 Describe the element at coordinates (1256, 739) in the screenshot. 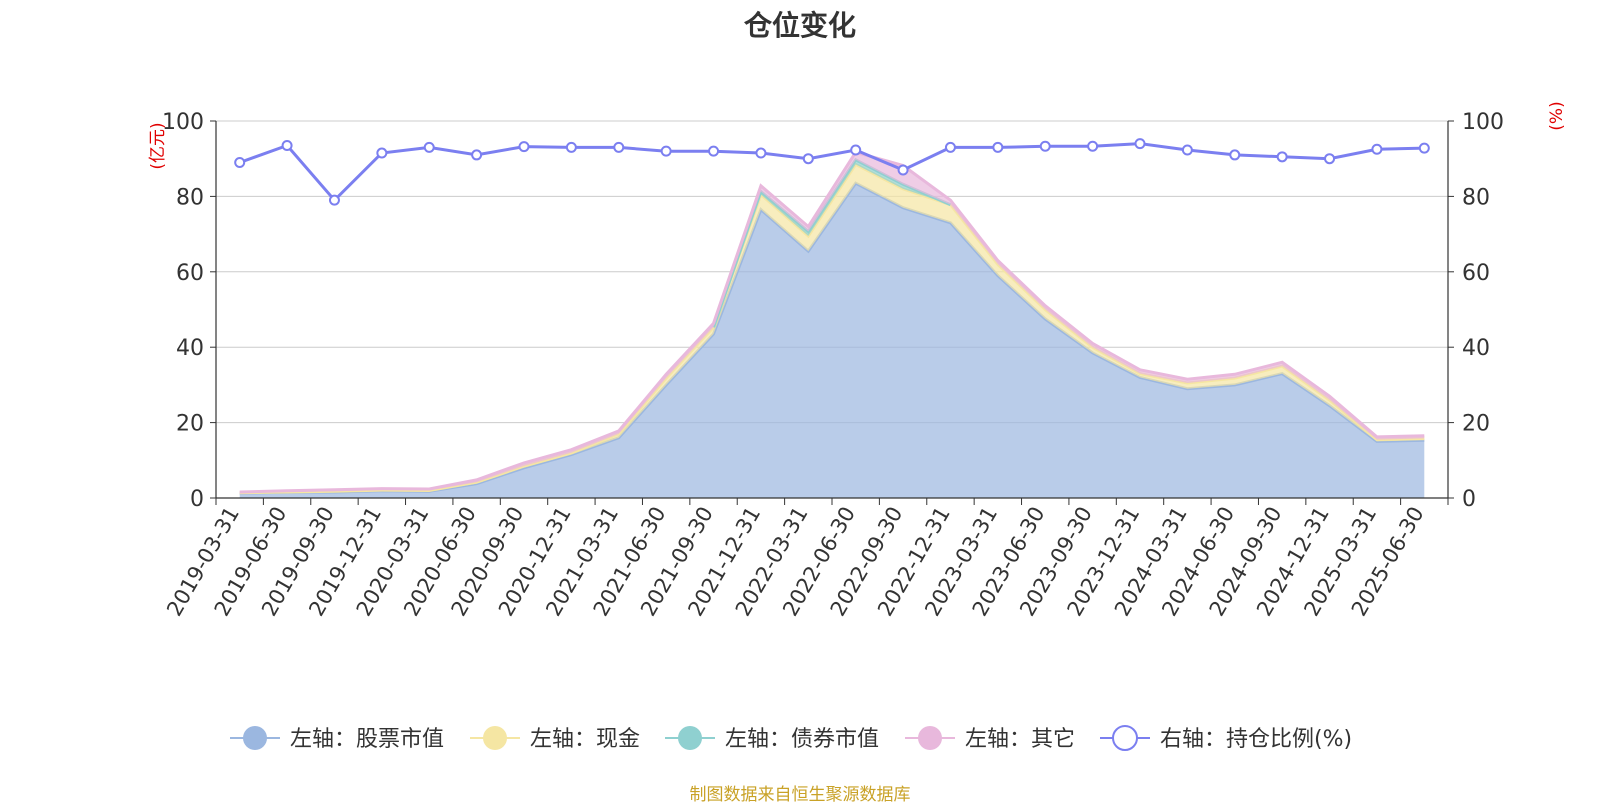

I see `legend-label: 右轴：持仓比例(%)` at that location.